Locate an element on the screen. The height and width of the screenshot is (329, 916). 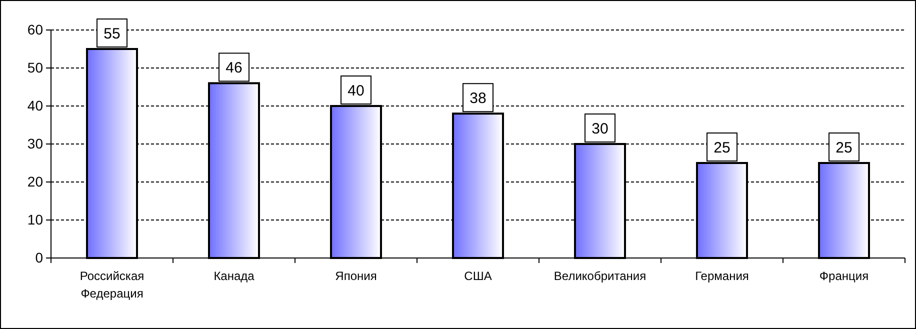
y-tick-label: 30 is located at coordinates (35, 143).